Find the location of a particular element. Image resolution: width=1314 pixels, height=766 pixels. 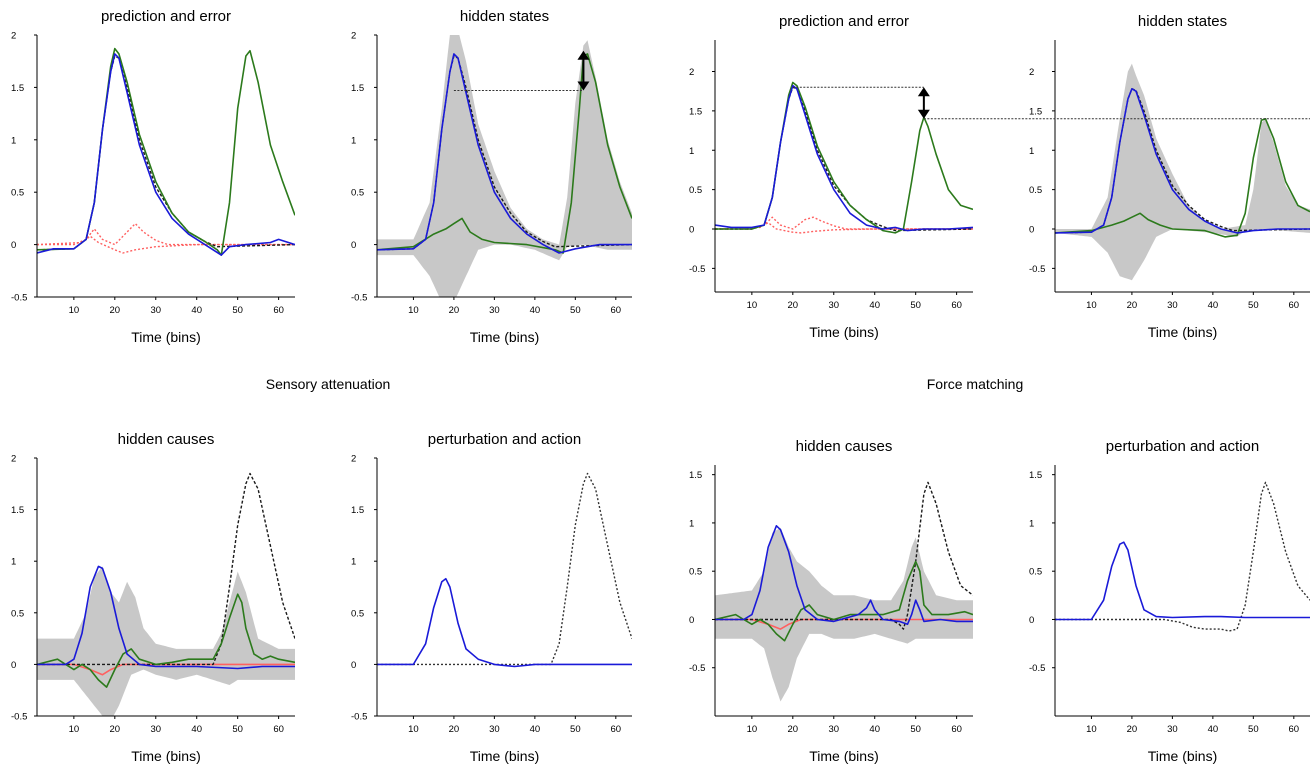

chart-title: hidden causes is located at coordinates (844, 446).